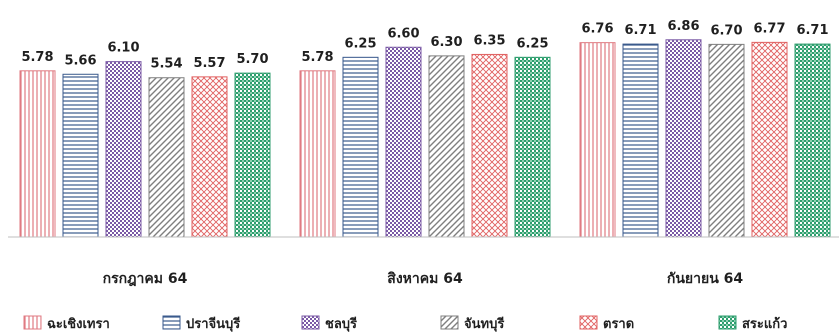  What do you see at coordinates (123, 48) in the screenshot?
I see `data-label-0-2: 6.10` at bounding box center [123, 48].